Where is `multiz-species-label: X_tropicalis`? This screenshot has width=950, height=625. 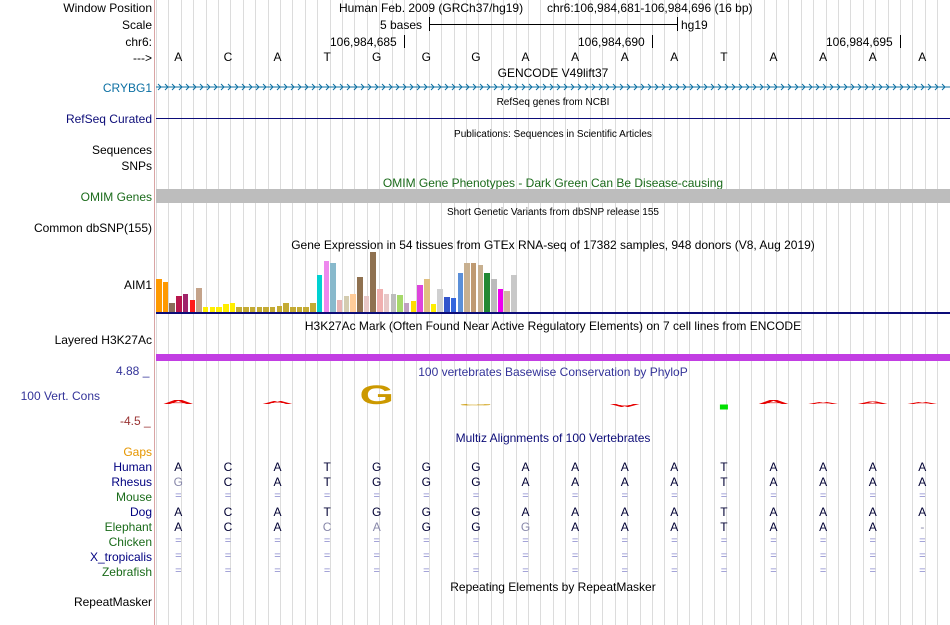
multiz-species-label: X_tropicalis is located at coordinates (120, 557).